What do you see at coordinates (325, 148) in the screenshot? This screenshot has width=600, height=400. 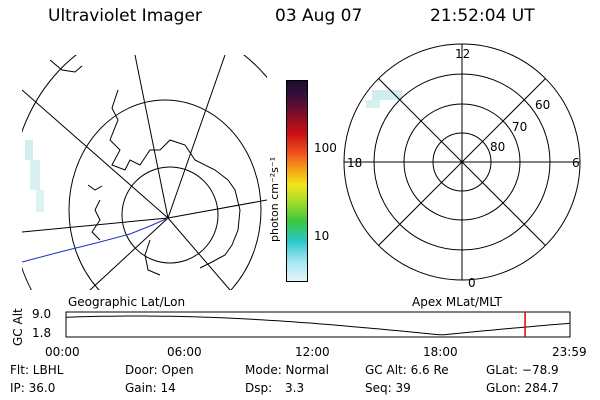 I see `colorbar-tick-100: 100` at bounding box center [325, 148].